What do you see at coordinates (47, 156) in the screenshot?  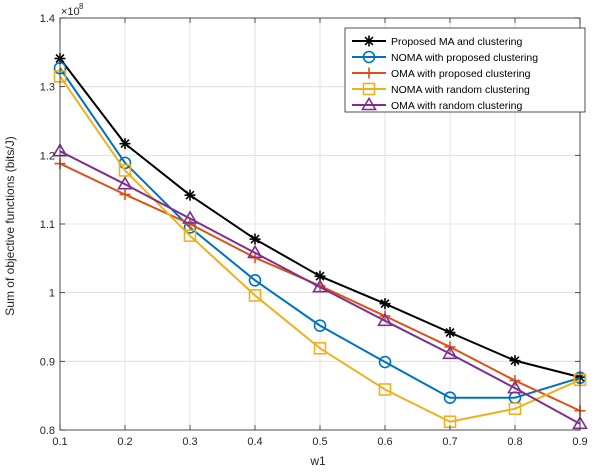 I see `y-tick-label: 1.2` at bounding box center [47, 156].